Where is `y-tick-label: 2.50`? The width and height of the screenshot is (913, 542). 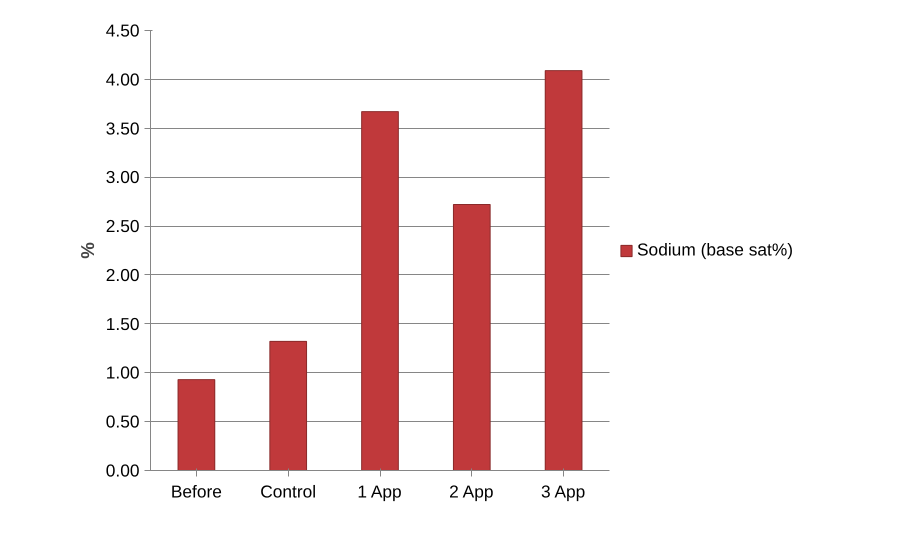
y-tick-label: 2.50 is located at coordinates (123, 226).